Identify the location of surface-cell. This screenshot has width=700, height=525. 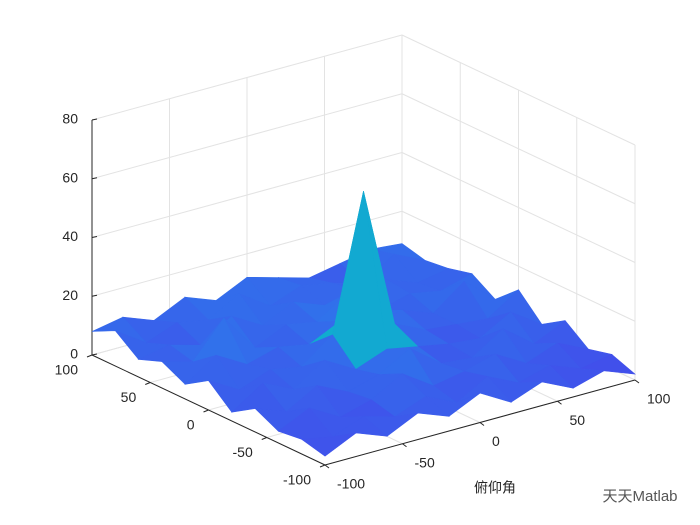
(328, 444).